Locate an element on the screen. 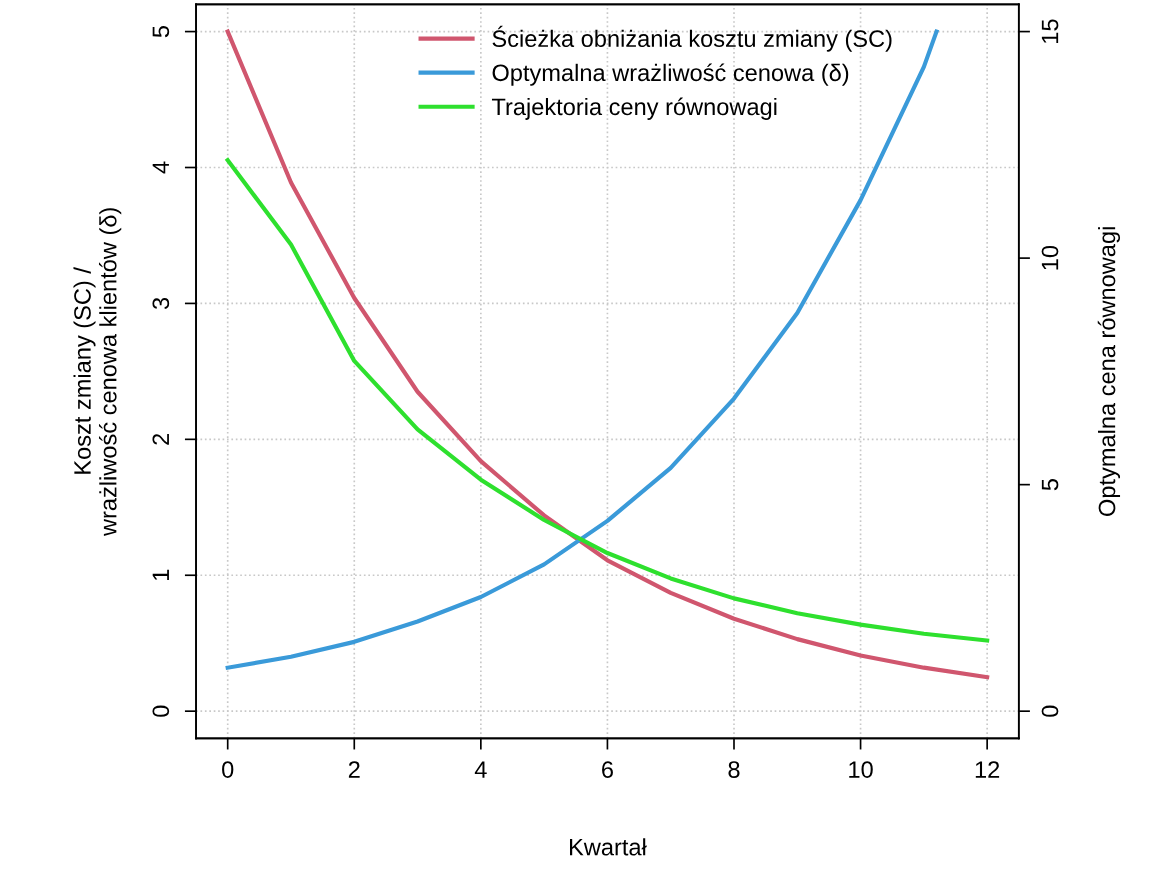 The image size is (1167, 879). y2-axis-title: Optymalna cena równowagi is located at coordinates (1109, 371).